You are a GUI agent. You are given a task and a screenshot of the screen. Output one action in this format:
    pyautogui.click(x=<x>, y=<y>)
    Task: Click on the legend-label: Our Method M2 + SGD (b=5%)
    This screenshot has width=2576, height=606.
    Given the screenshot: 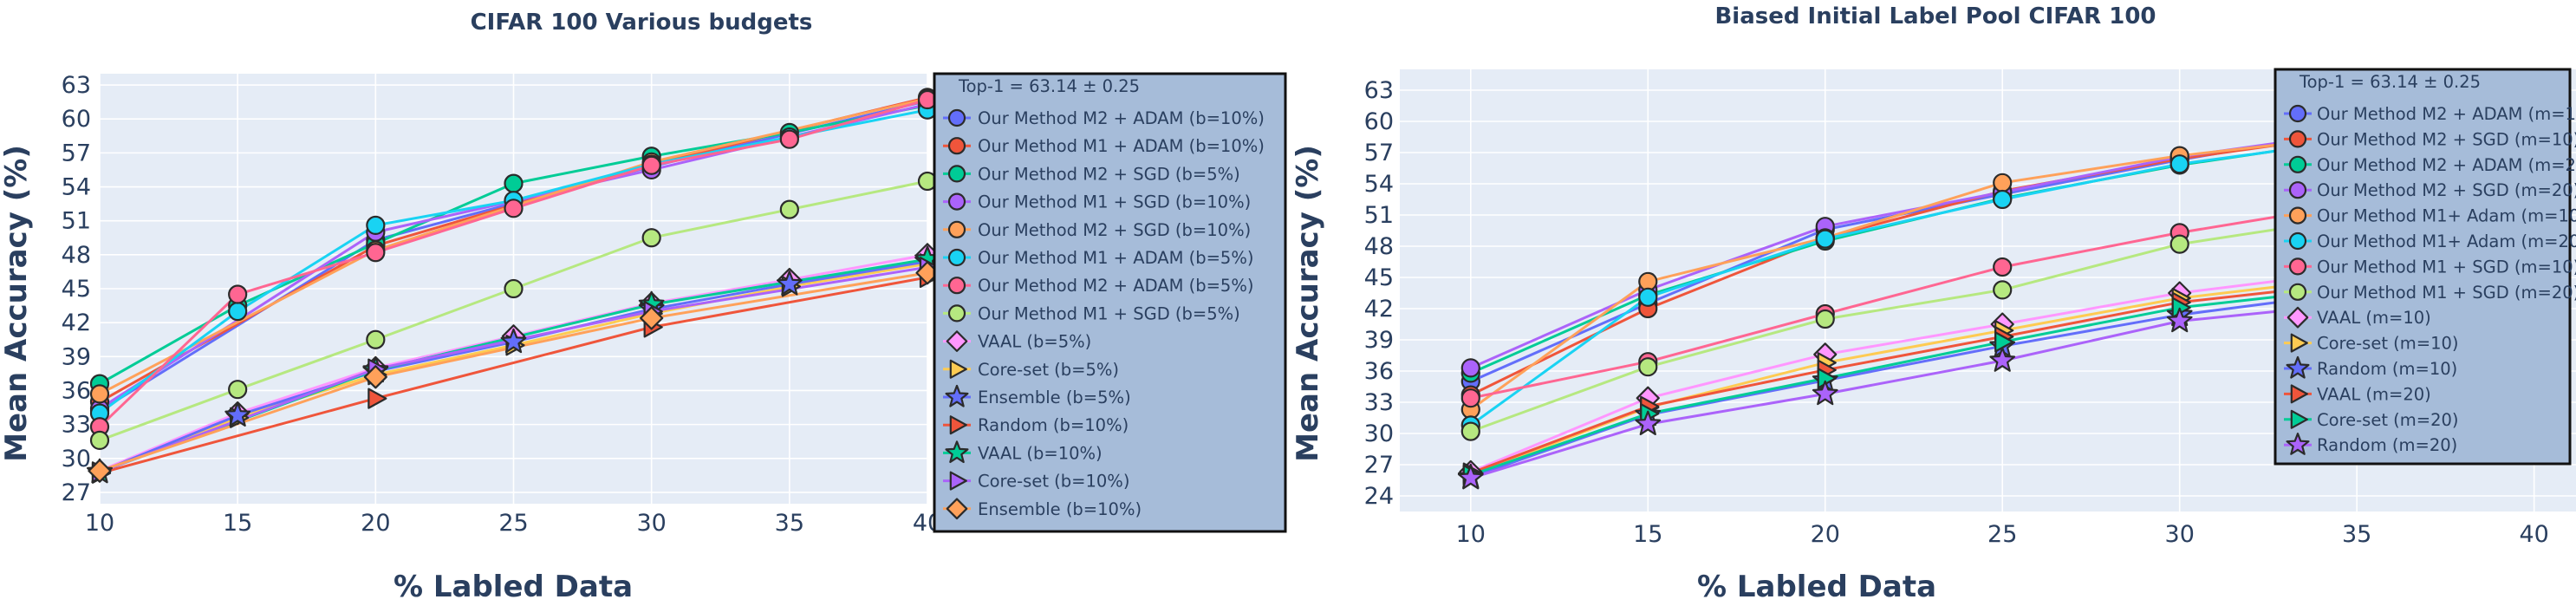 What is the action you would take?
    pyautogui.click(x=1109, y=174)
    